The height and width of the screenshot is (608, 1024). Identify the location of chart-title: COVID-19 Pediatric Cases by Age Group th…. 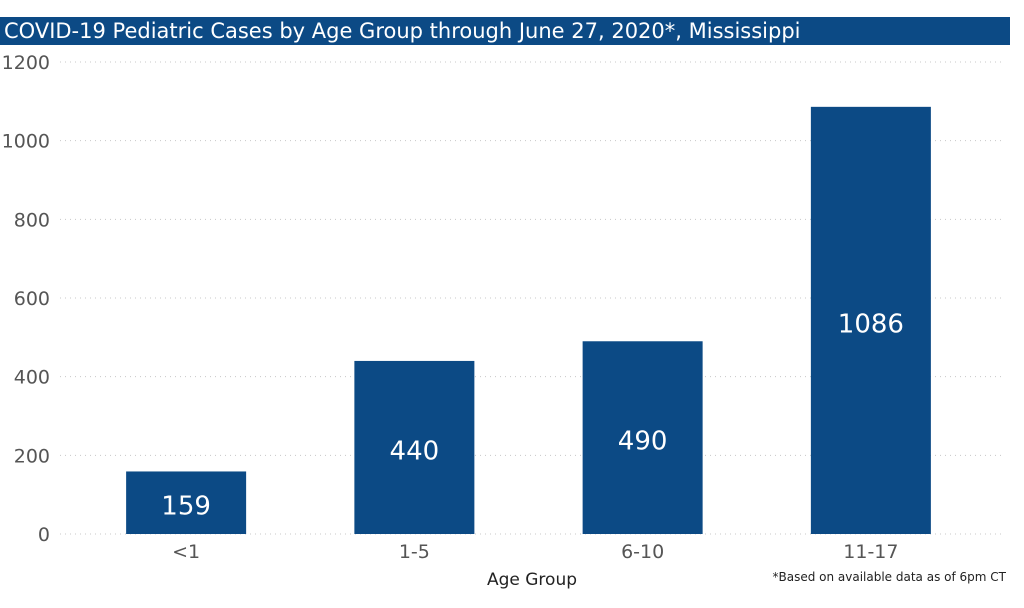
(505, 31).